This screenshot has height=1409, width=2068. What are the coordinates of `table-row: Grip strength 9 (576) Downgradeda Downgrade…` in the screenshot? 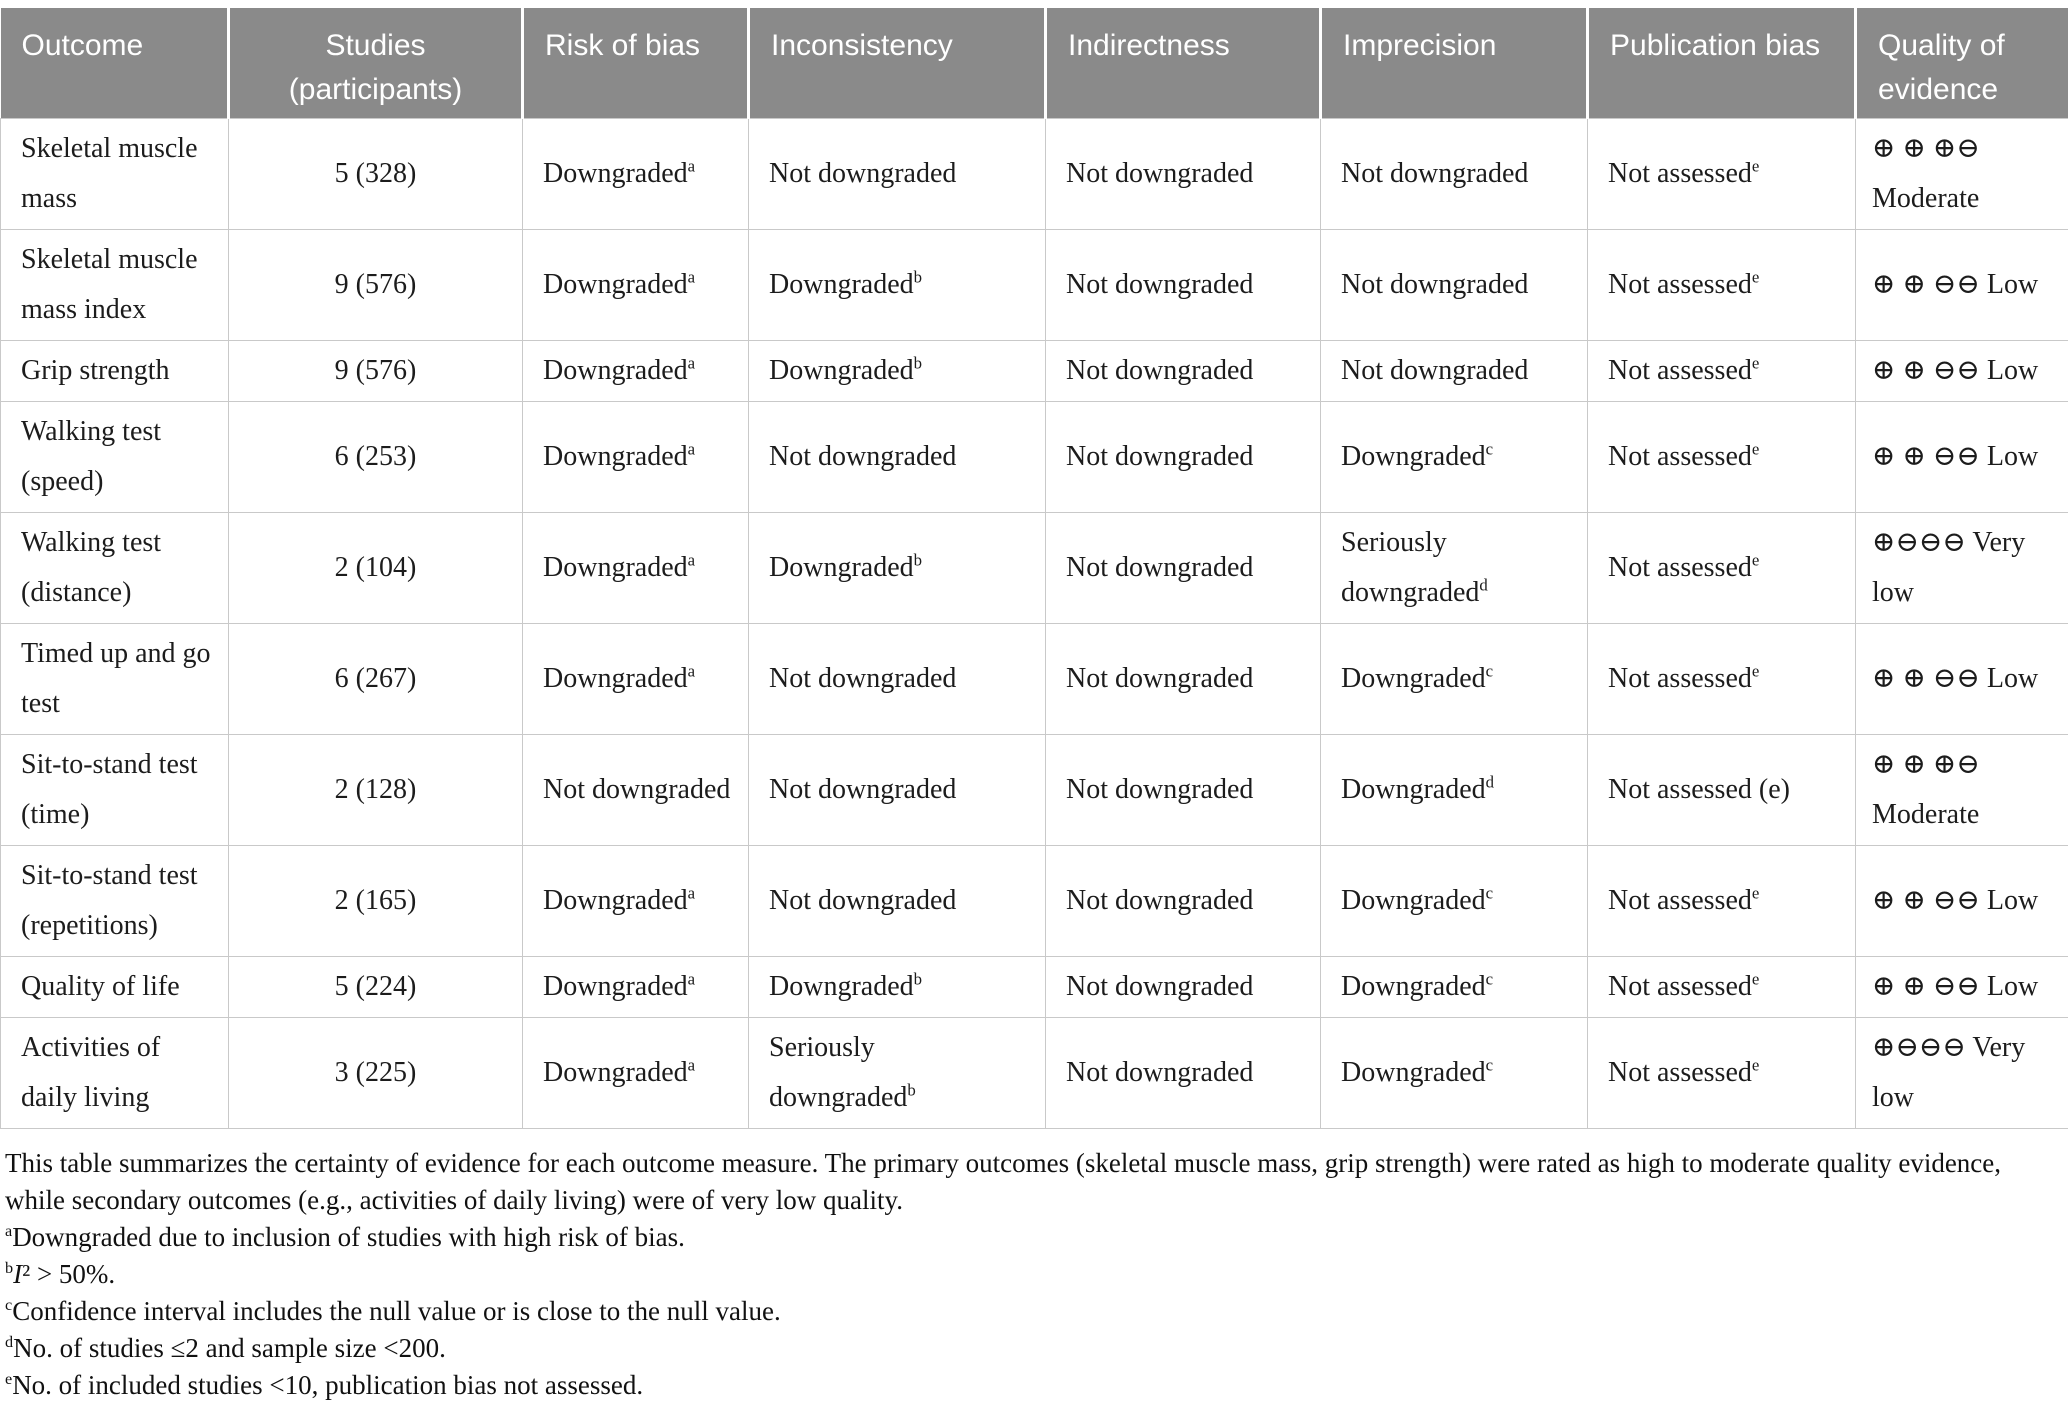 It's located at (1034, 370).